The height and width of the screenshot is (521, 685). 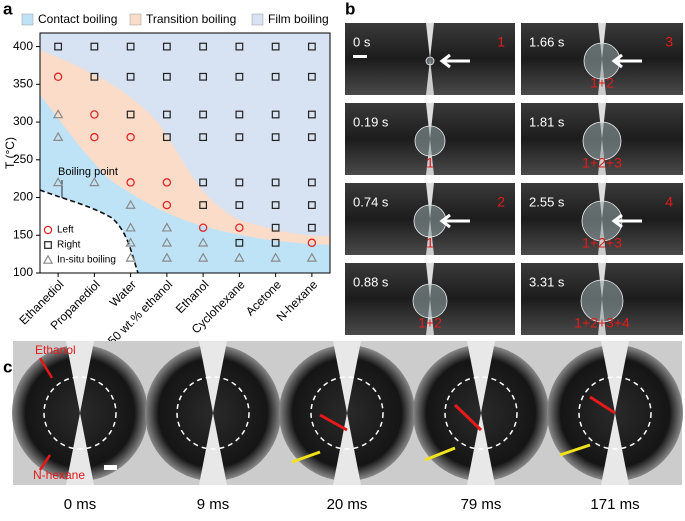 I want to click on y-tick-label: 250, so click(x=23, y=159).